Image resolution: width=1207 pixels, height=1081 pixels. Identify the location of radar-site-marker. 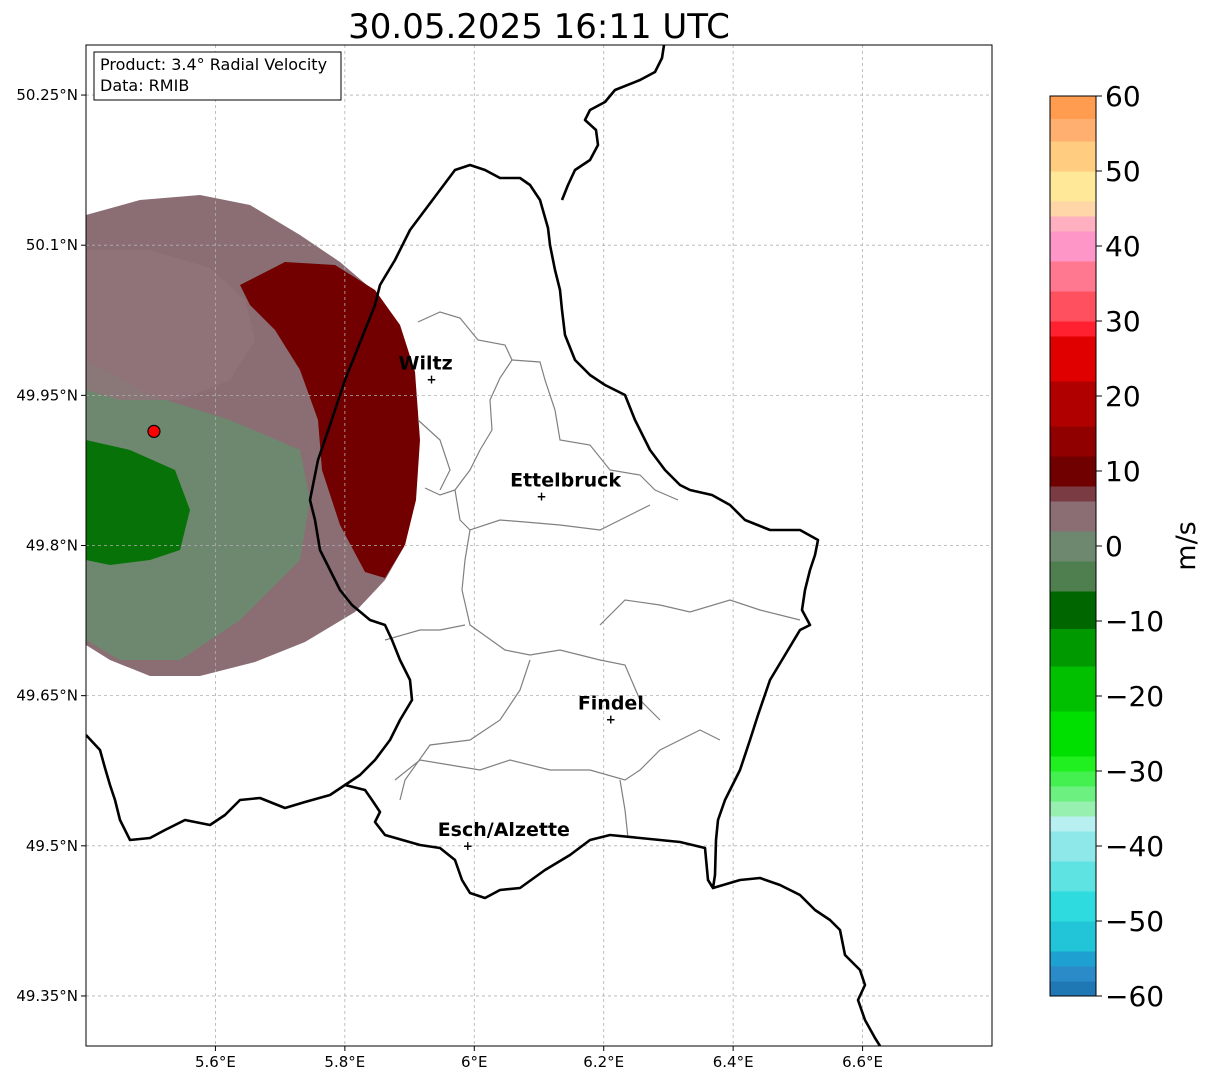
(154, 431).